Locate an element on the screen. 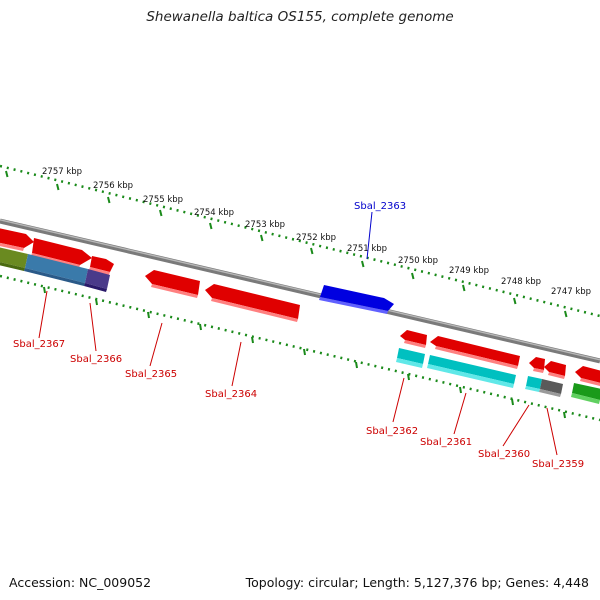 This screenshot has width=600, height=600. ruler-label: 2747 kbp is located at coordinates (571, 292).